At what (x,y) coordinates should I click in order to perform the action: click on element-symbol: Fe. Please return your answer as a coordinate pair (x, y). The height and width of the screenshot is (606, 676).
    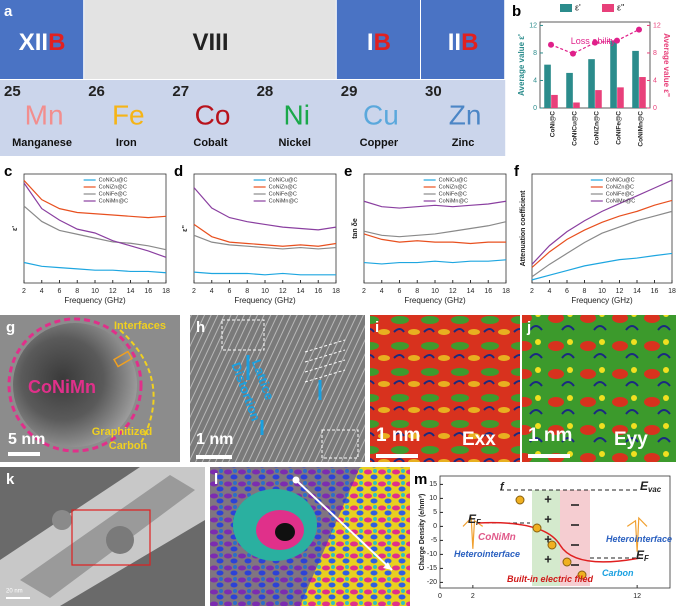
    Looking at the image, I should click on (128, 114).